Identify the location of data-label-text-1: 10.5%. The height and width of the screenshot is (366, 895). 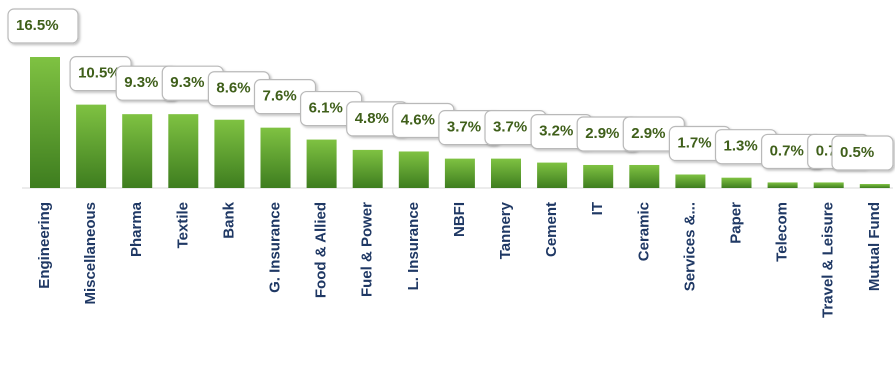
(99, 73).